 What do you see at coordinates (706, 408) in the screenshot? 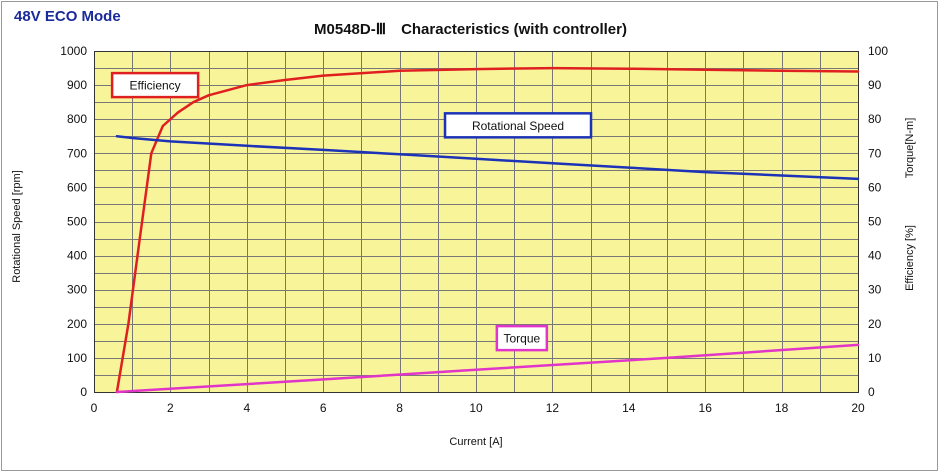
I see `x-tick-label: 16` at bounding box center [706, 408].